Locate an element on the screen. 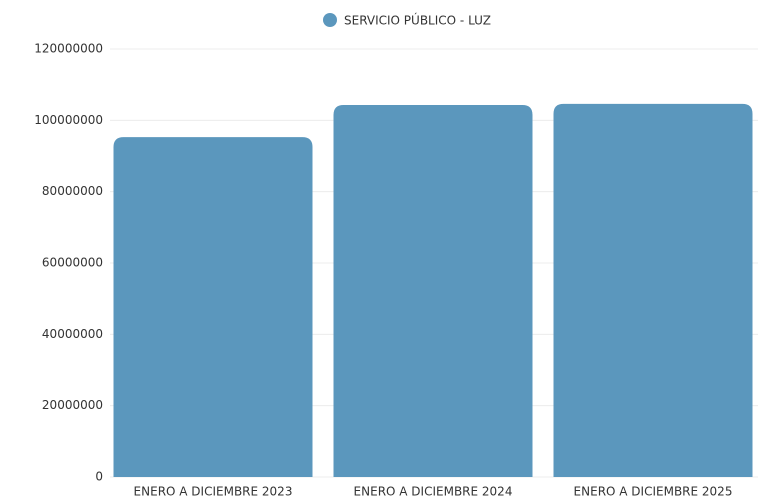 This screenshot has width=758, height=500. x-tick-label: ENERO A DICIEMBRE 2025 is located at coordinates (653, 492).